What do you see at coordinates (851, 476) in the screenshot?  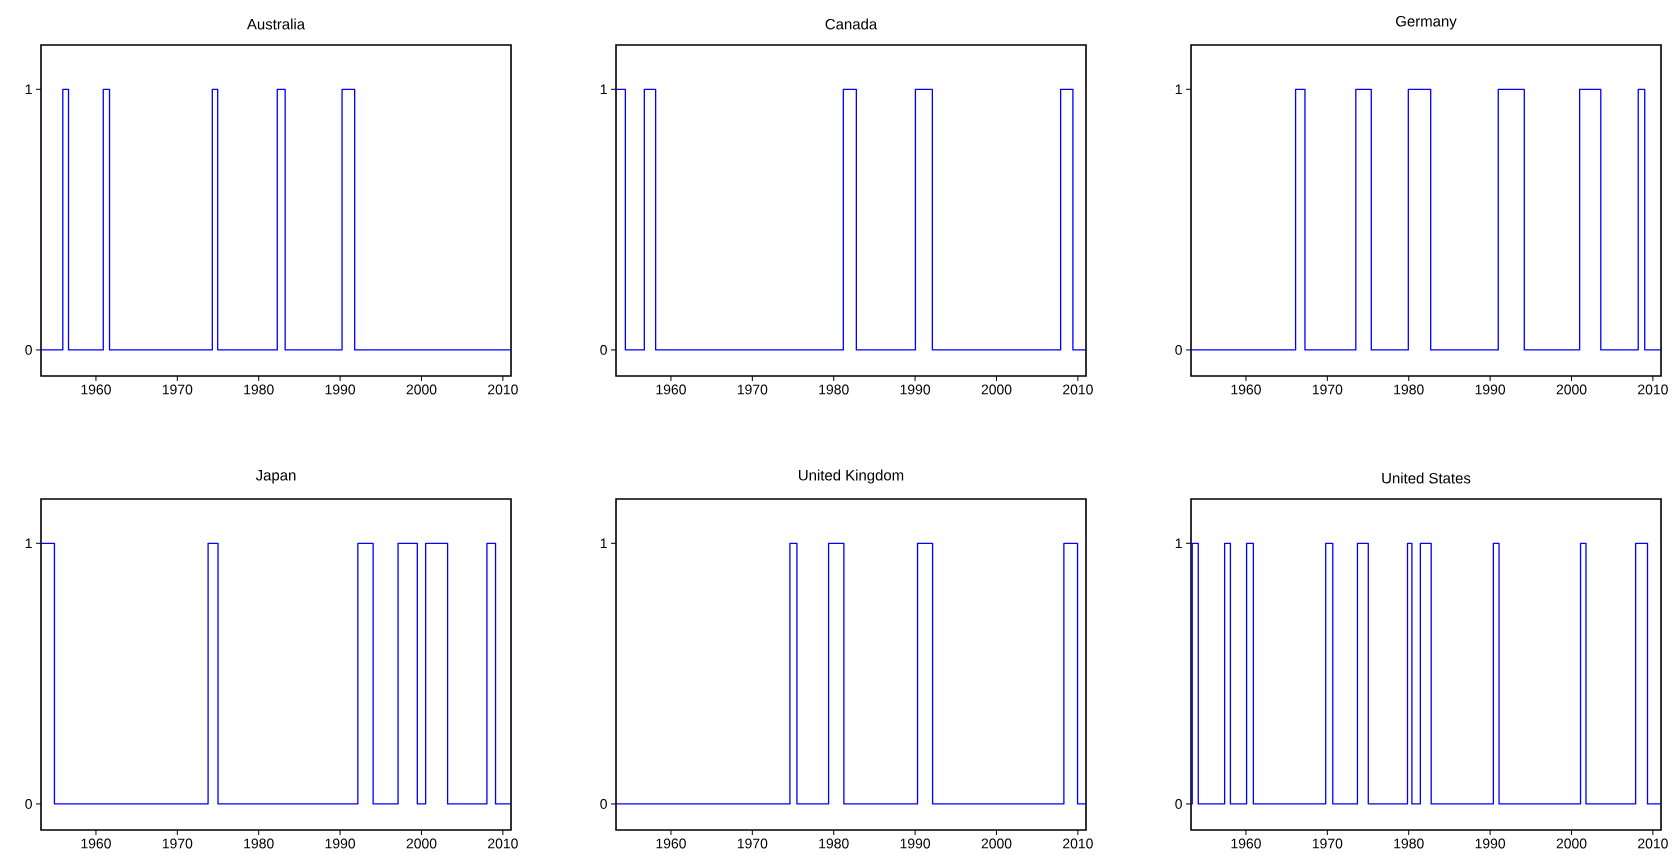 I see `chart-title: United Kingdom` at bounding box center [851, 476].